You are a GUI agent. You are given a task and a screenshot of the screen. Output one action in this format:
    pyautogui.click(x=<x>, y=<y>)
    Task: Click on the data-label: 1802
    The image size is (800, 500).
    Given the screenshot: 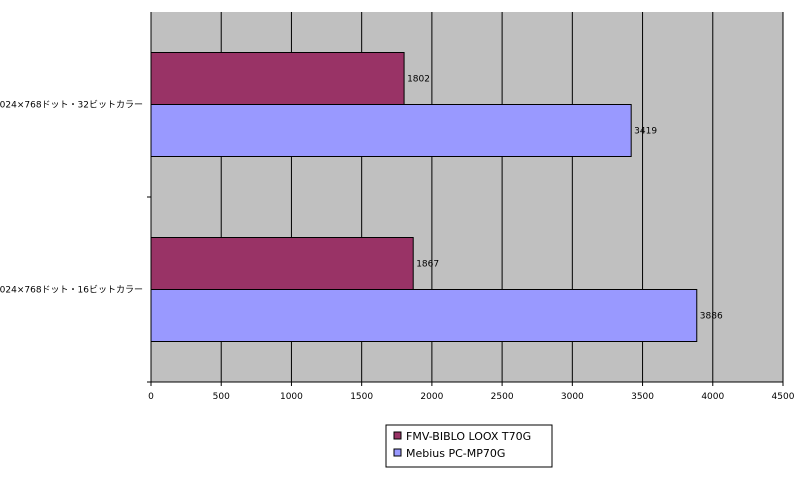 What is the action you would take?
    pyautogui.click(x=418, y=80)
    